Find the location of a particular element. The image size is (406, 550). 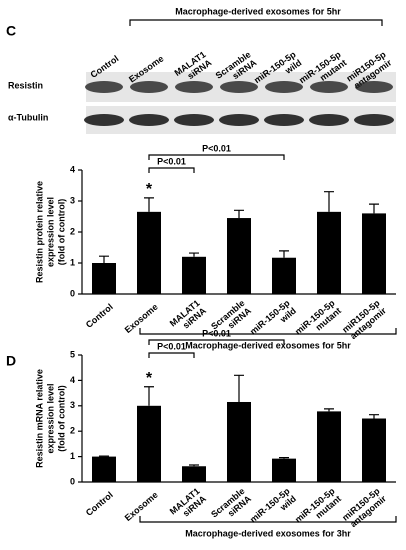

group-label: Macrophage-derived exosomes for 3hr is located at coordinates (268, 533).